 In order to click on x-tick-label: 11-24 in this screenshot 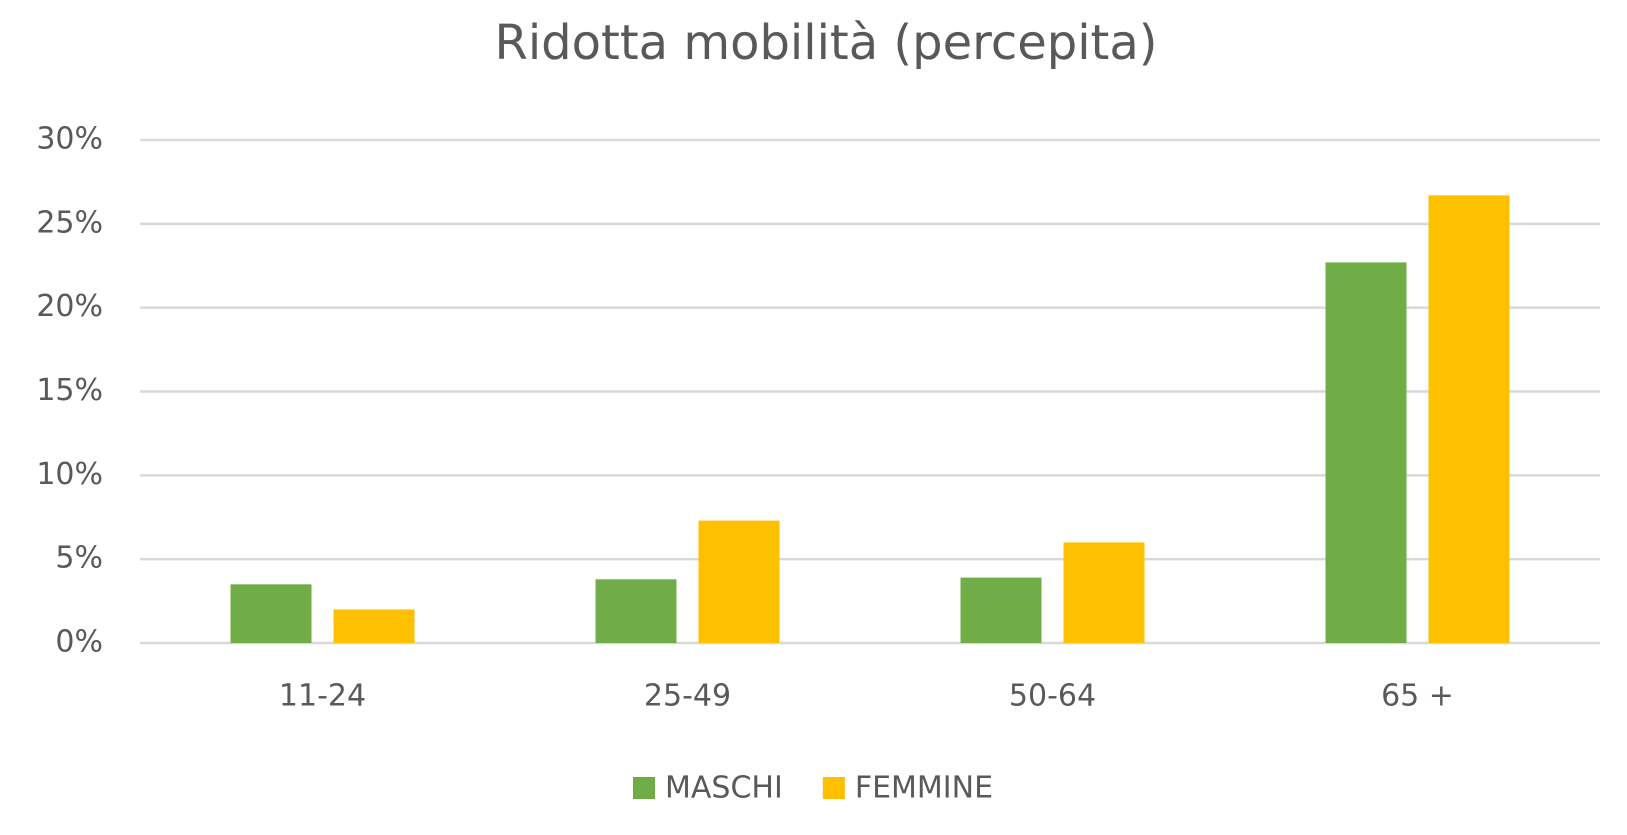, I will do `click(322, 696)`.